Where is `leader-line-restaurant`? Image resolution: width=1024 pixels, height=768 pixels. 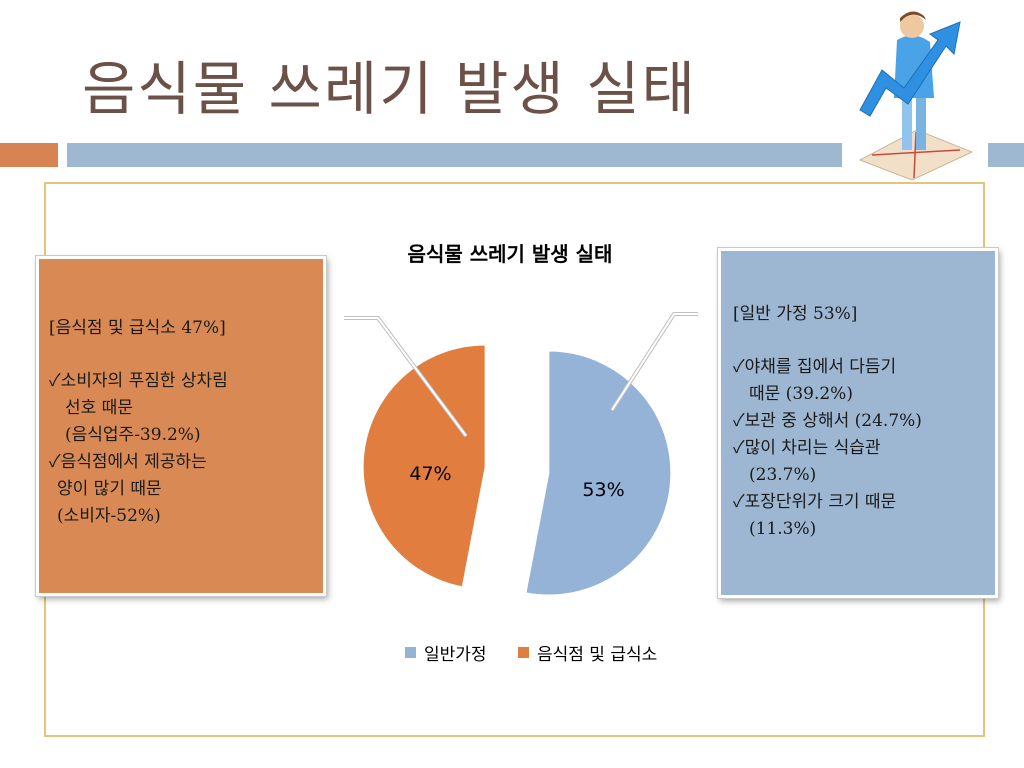
leader-line-restaurant is located at coordinates (405, 377).